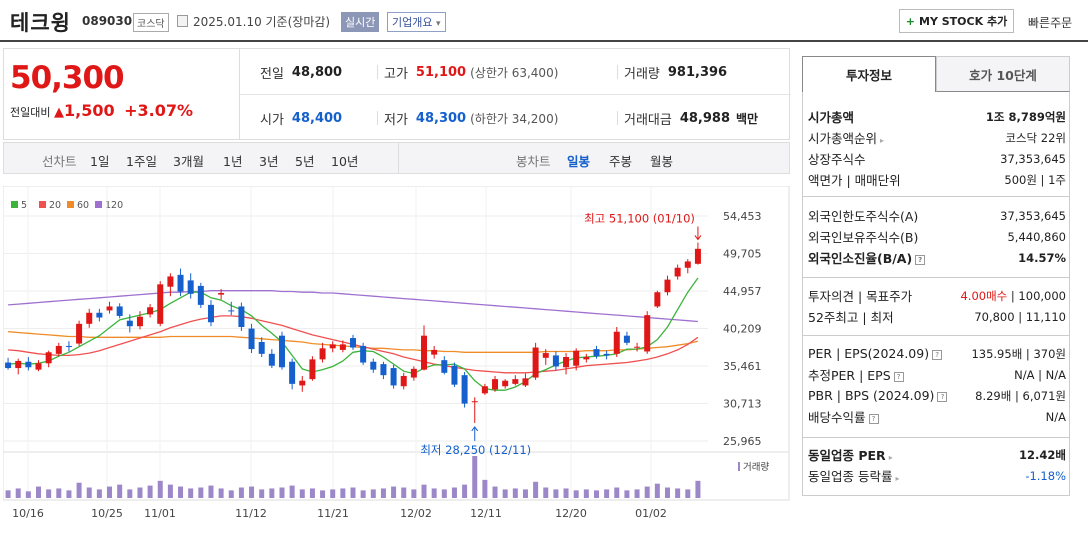 The height and width of the screenshot is (534, 1088). I want to click on y-tick-label: 25,965, so click(742, 441).